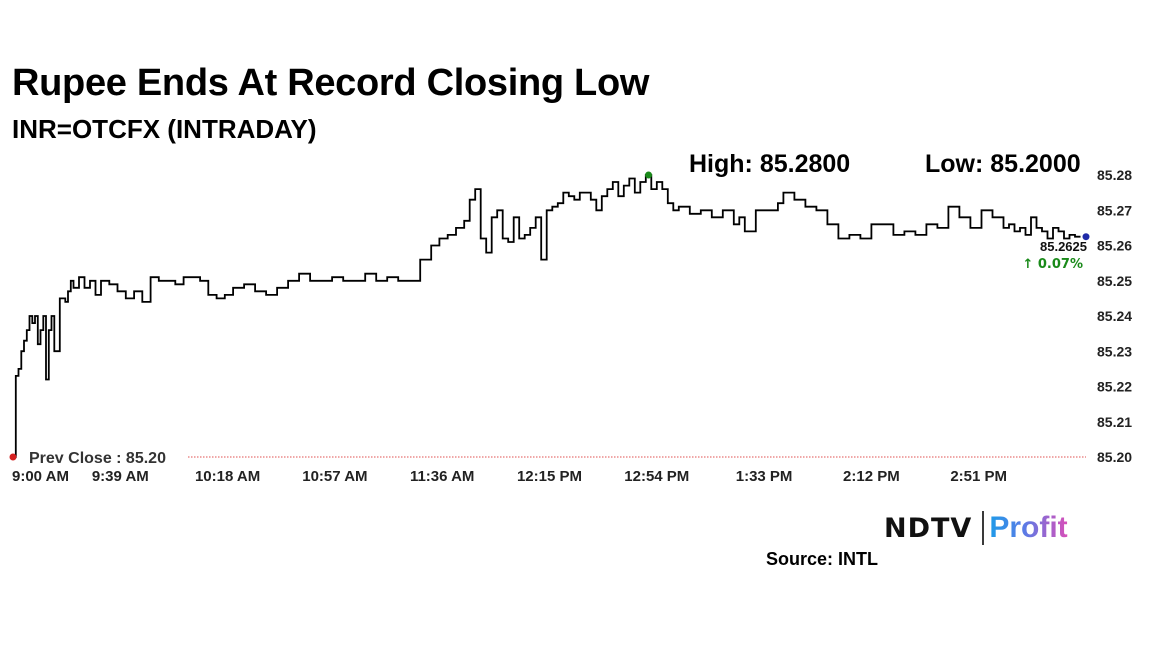  What do you see at coordinates (1114, 387) in the screenshot?
I see `y-tick-label: 85.22` at bounding box center [1114, 387].